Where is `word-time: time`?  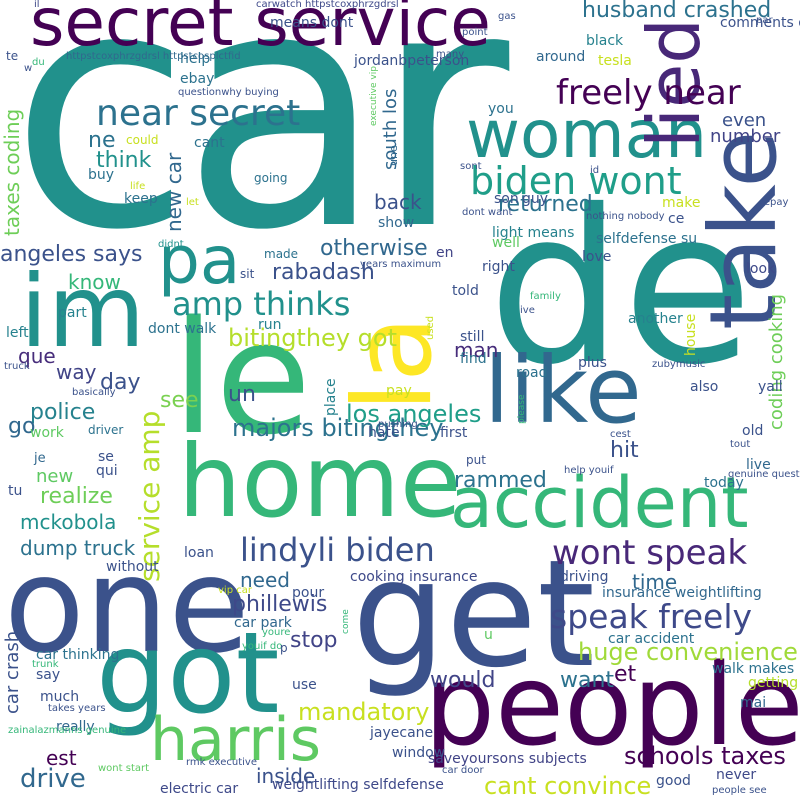 word-time: time is located at coordinates (655, 582).